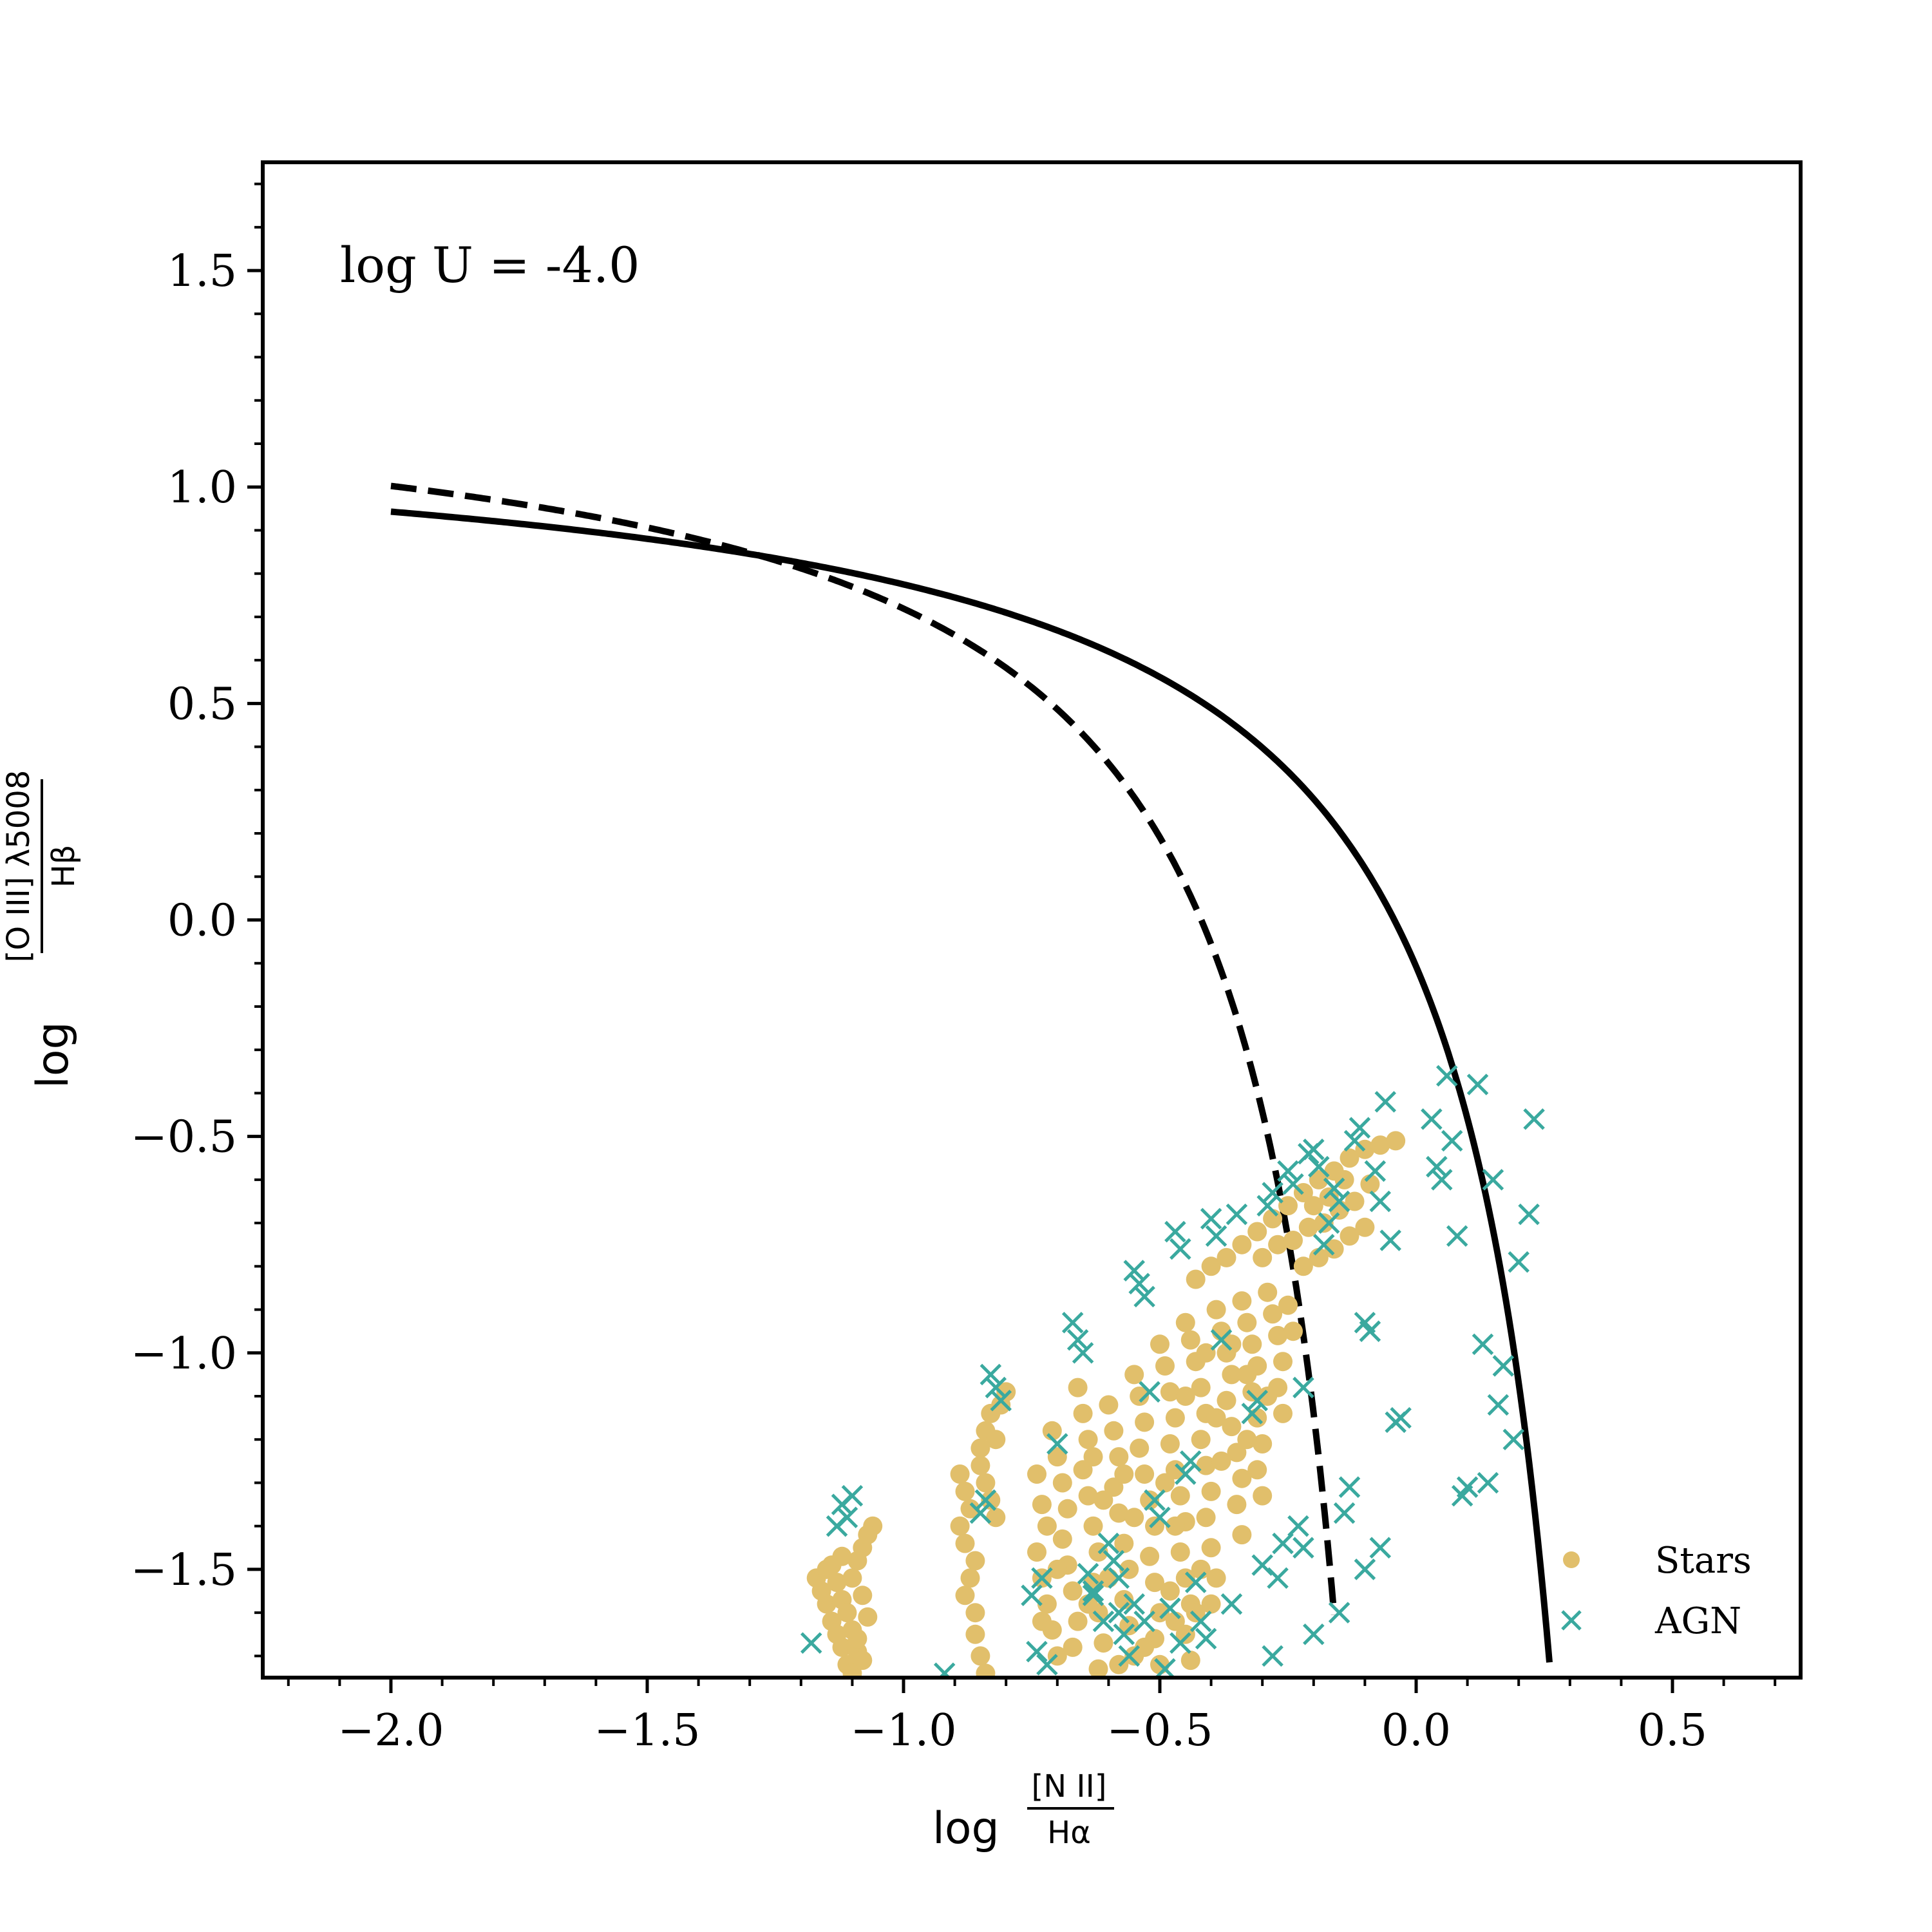 The image size is (1932, 1932). Describe the element at coordinates (1698, 1621) in the screenshot. I see `legend-label-agn: AGN` at that location.